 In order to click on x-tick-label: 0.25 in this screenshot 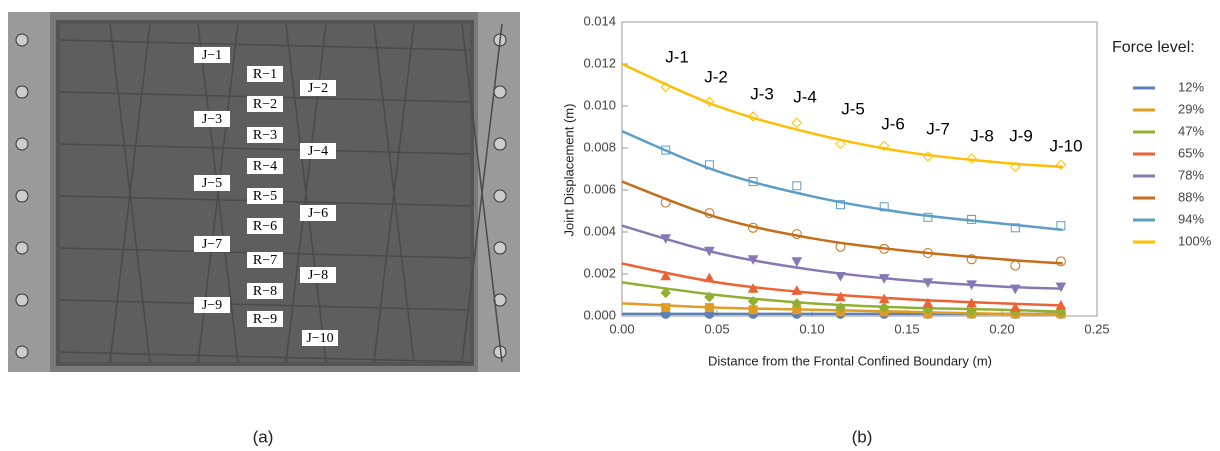, I will do `click(1096, 328)`.